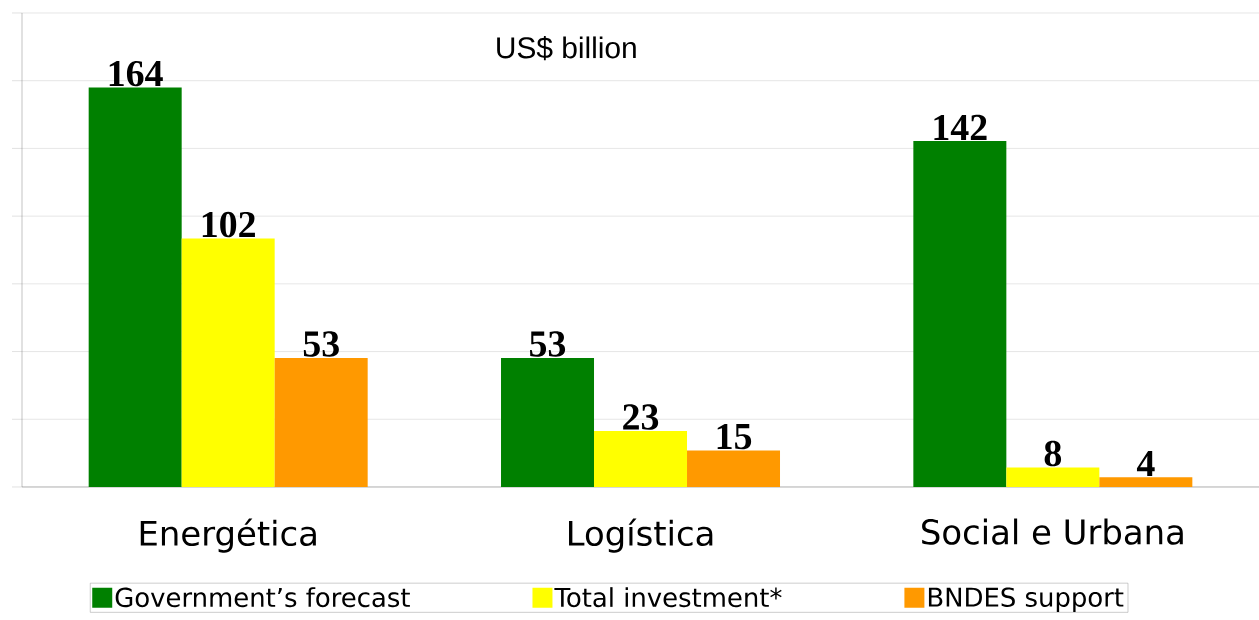  What do you see at coordinates (1026, 600) in the screenshot?
I see `legend-label: BNDES support` at bounding box center [1026, 600].